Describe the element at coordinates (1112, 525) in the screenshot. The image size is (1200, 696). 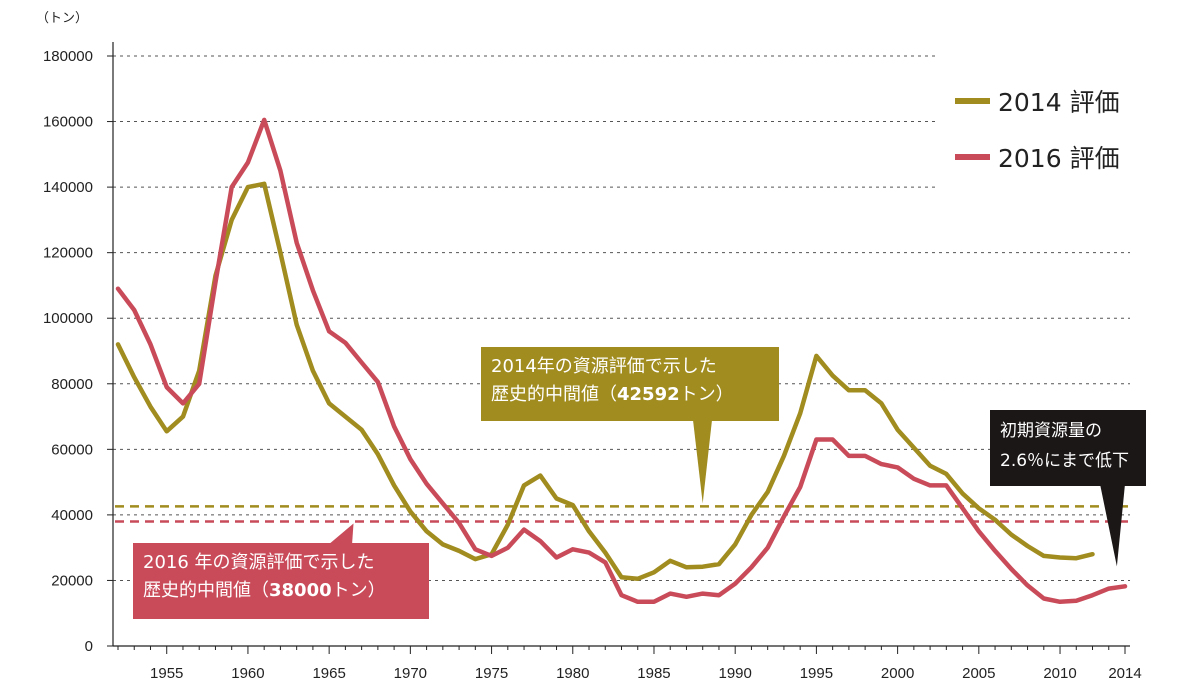
I see `callout-final-pointer` at that location.